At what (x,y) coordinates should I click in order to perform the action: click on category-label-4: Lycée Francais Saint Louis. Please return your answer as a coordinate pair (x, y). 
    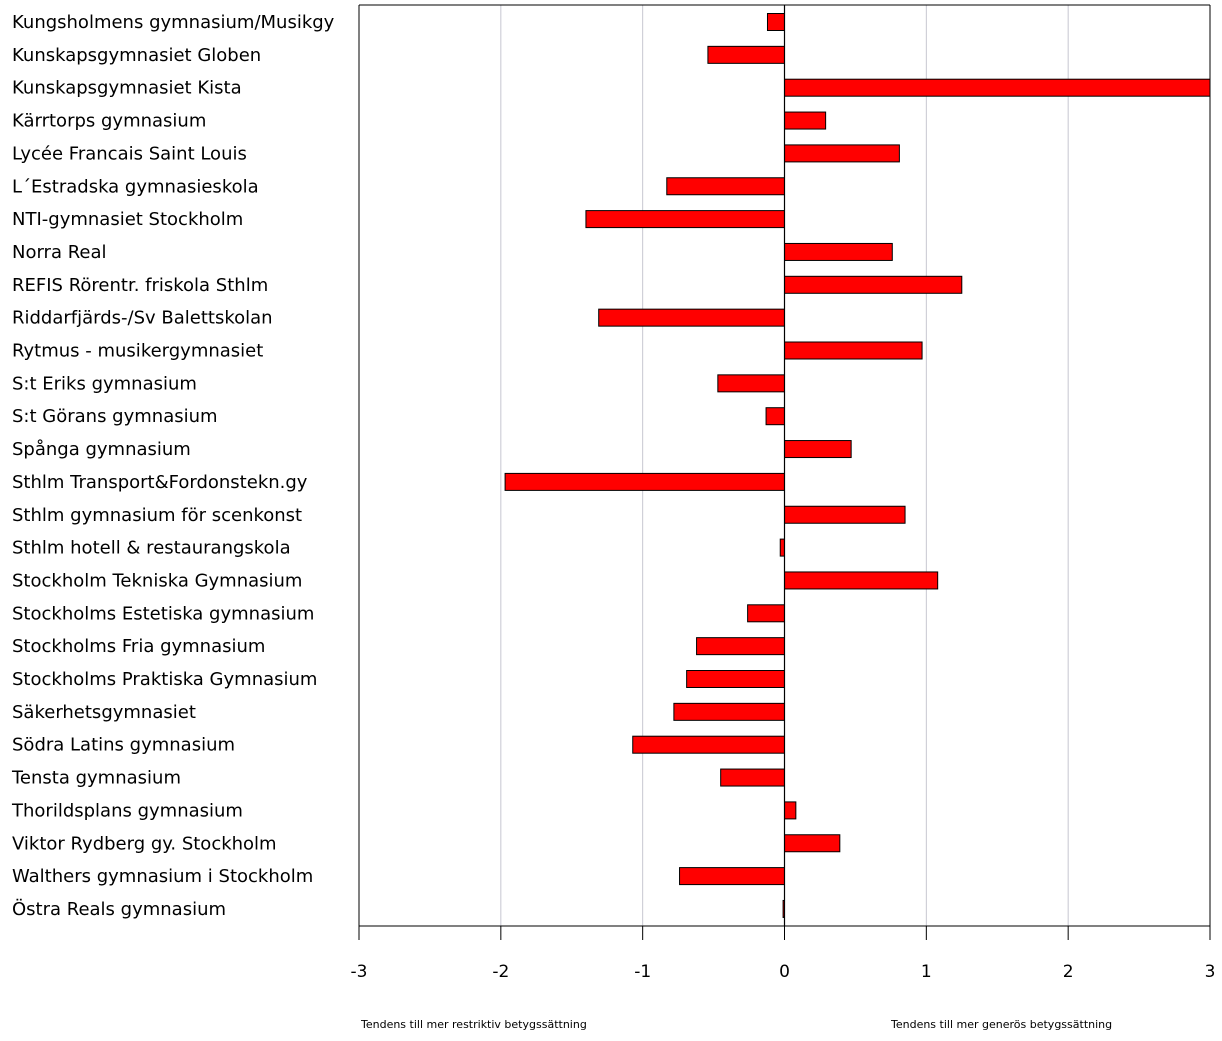
    Looking at the image, I should click on (129, 153).